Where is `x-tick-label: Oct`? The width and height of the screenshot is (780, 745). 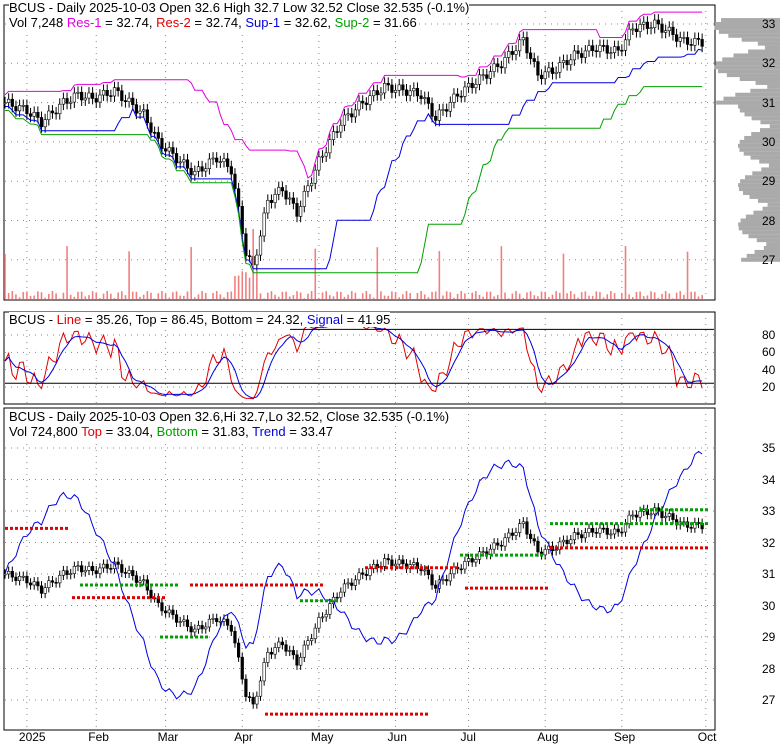 x-tick-label: Oct is located at coordinates (707, 737).